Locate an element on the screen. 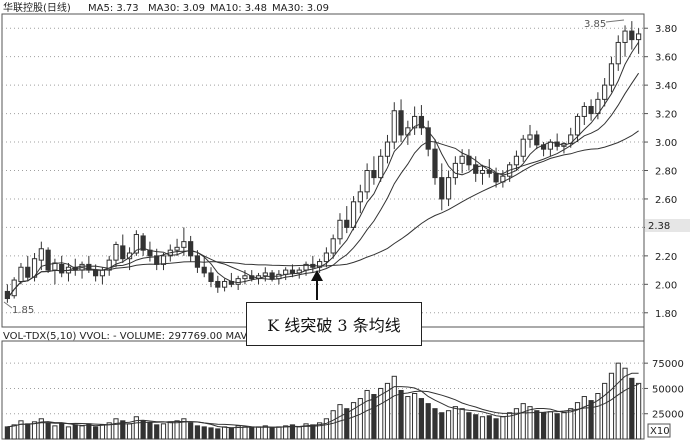  current-price-tag-bg is located at coordinates (667, 225).